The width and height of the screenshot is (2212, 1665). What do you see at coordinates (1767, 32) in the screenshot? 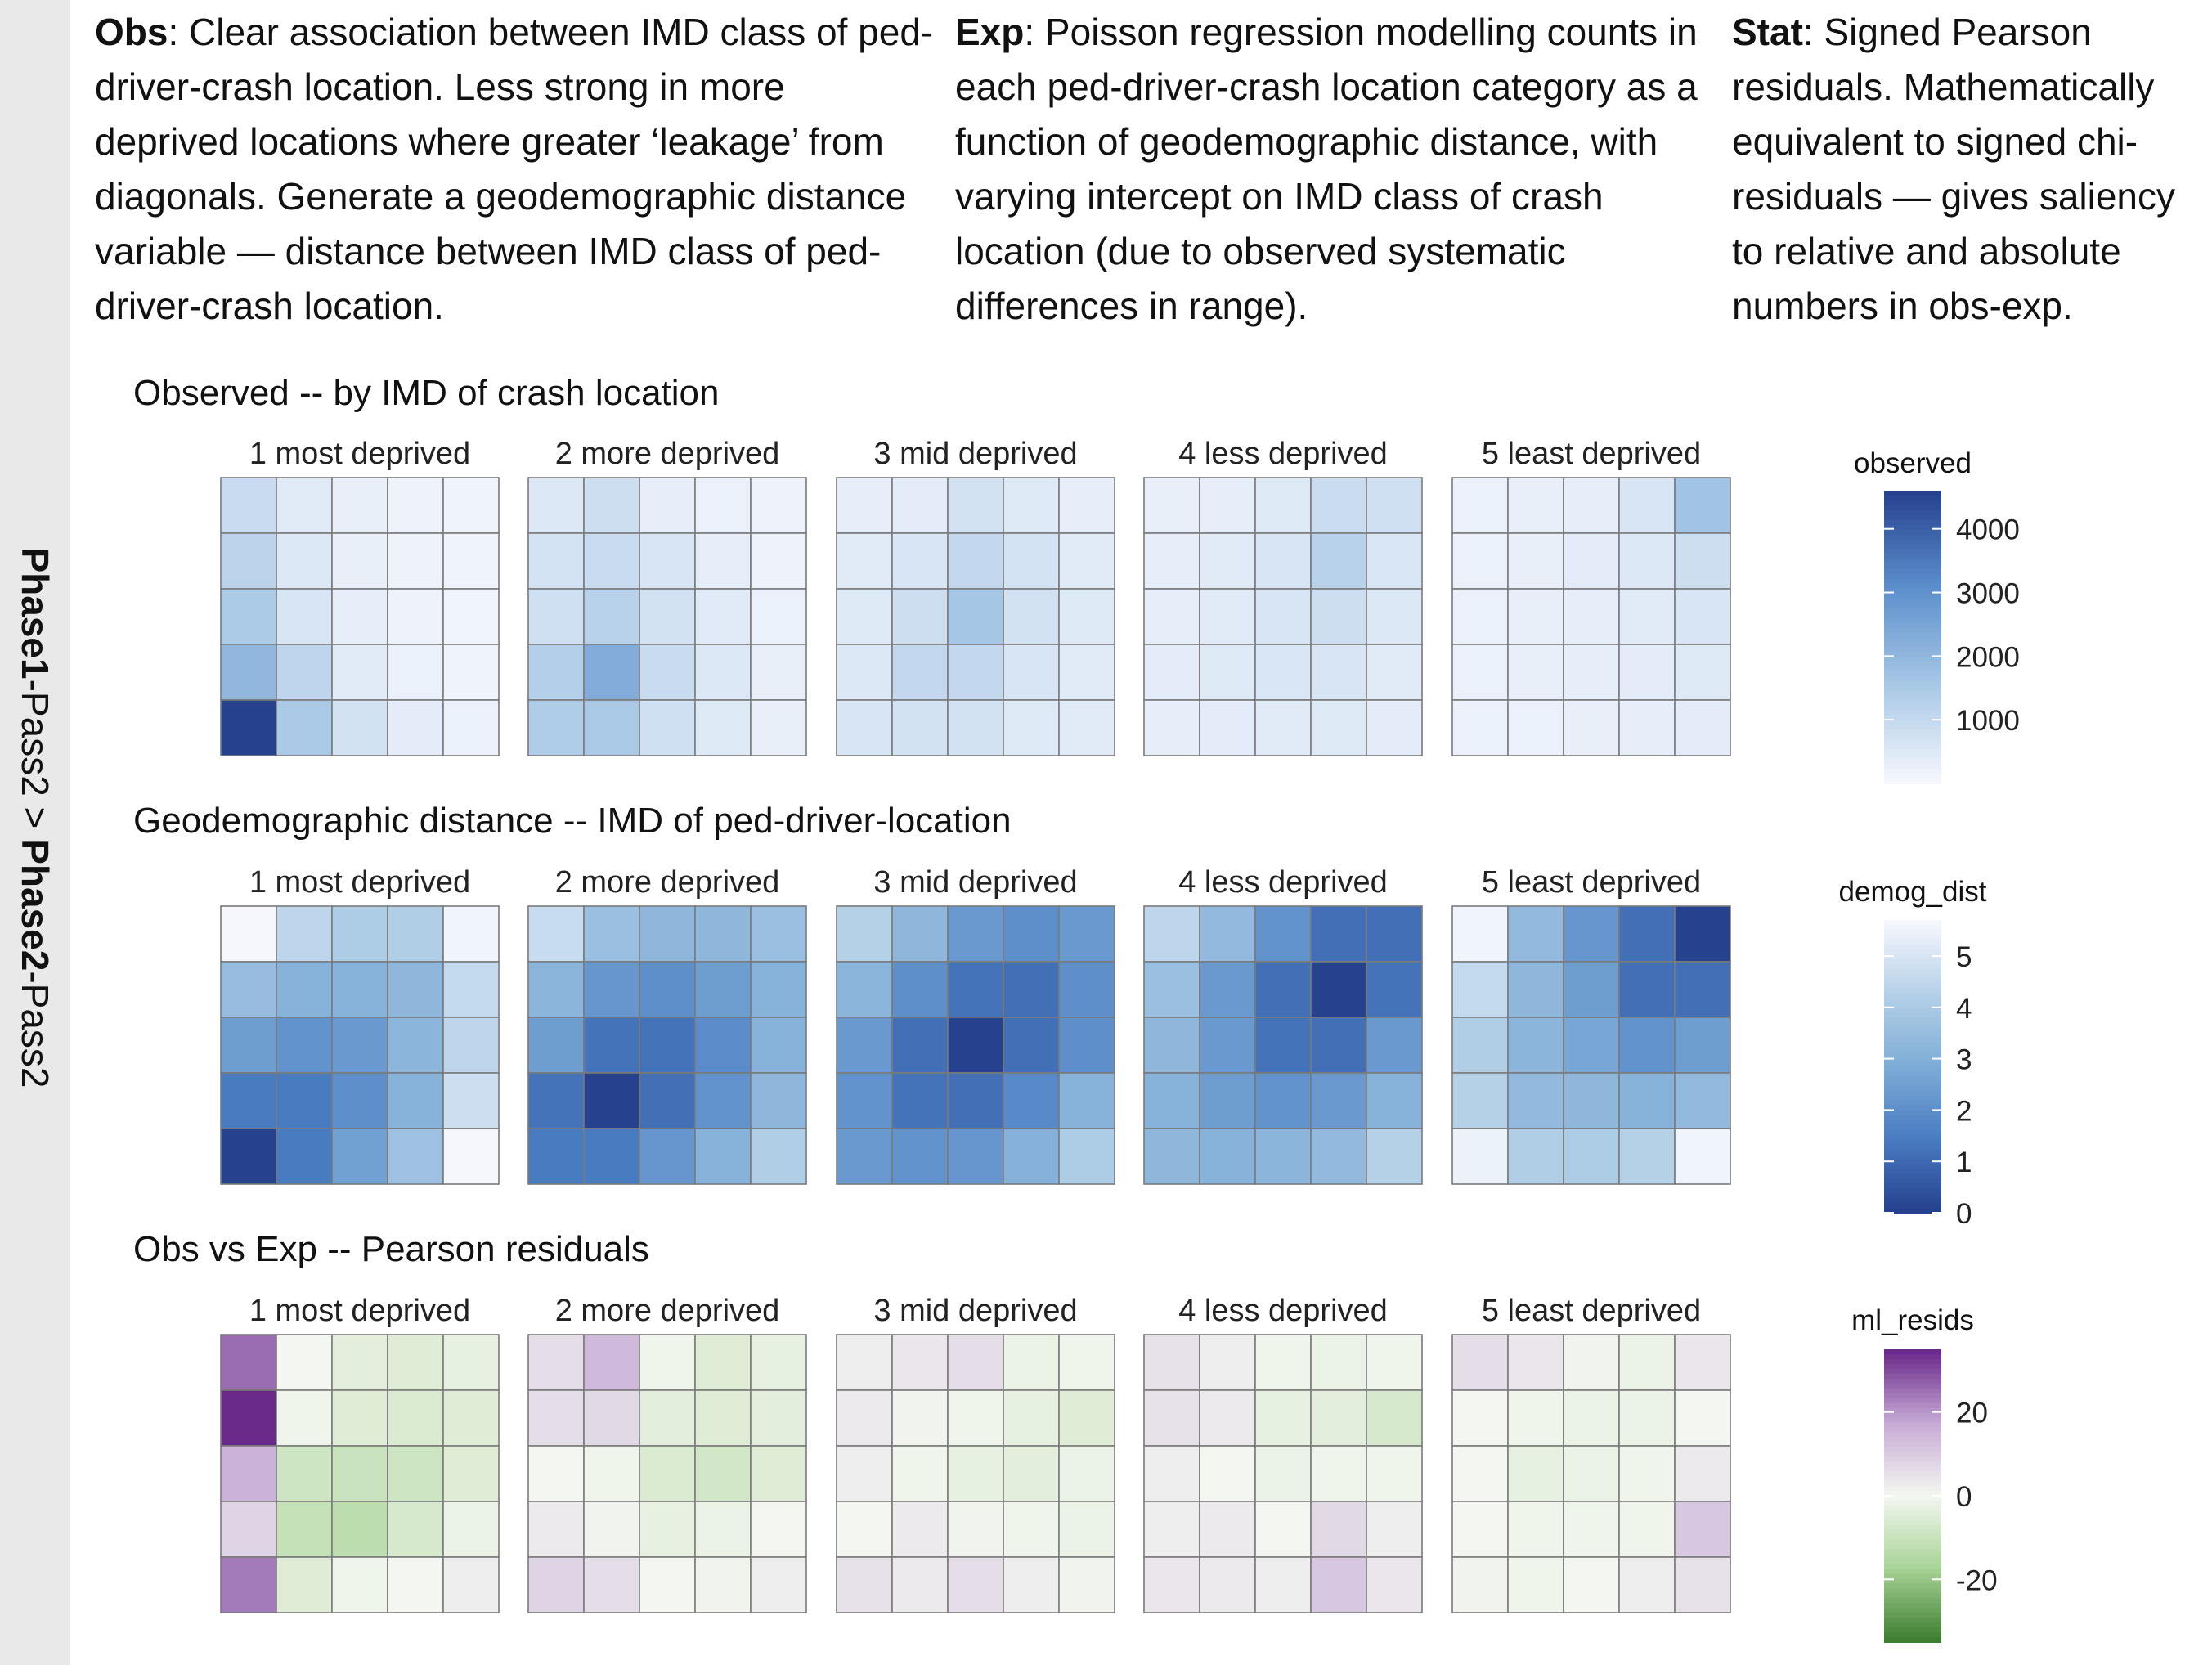
I see `stat-label: Stat` at bounding box center [1767, 32].